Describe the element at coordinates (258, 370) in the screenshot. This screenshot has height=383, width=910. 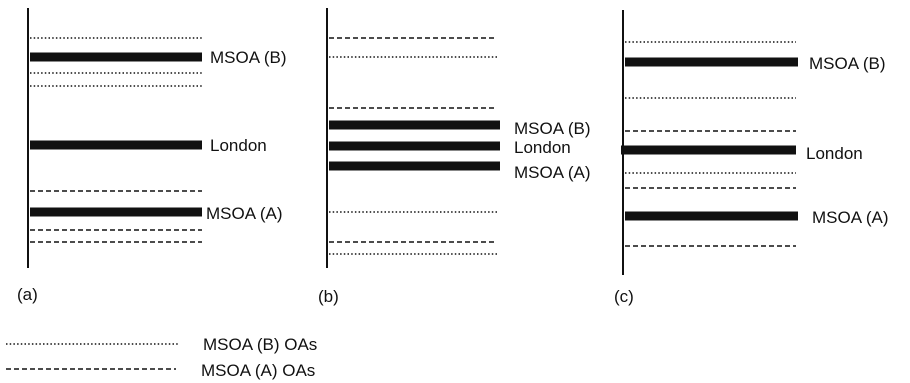
I see `legend-label-msoa-a-oas: MSOA (A) OAs` at that location.